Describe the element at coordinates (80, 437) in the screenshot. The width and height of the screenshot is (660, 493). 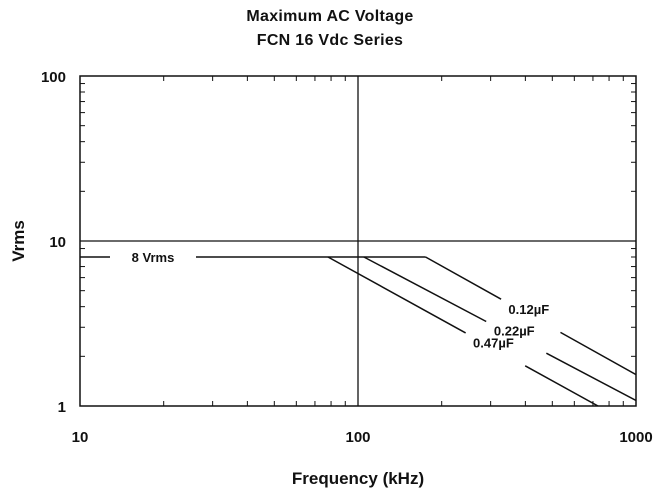
I see `x-tick-label: 10` at that location.